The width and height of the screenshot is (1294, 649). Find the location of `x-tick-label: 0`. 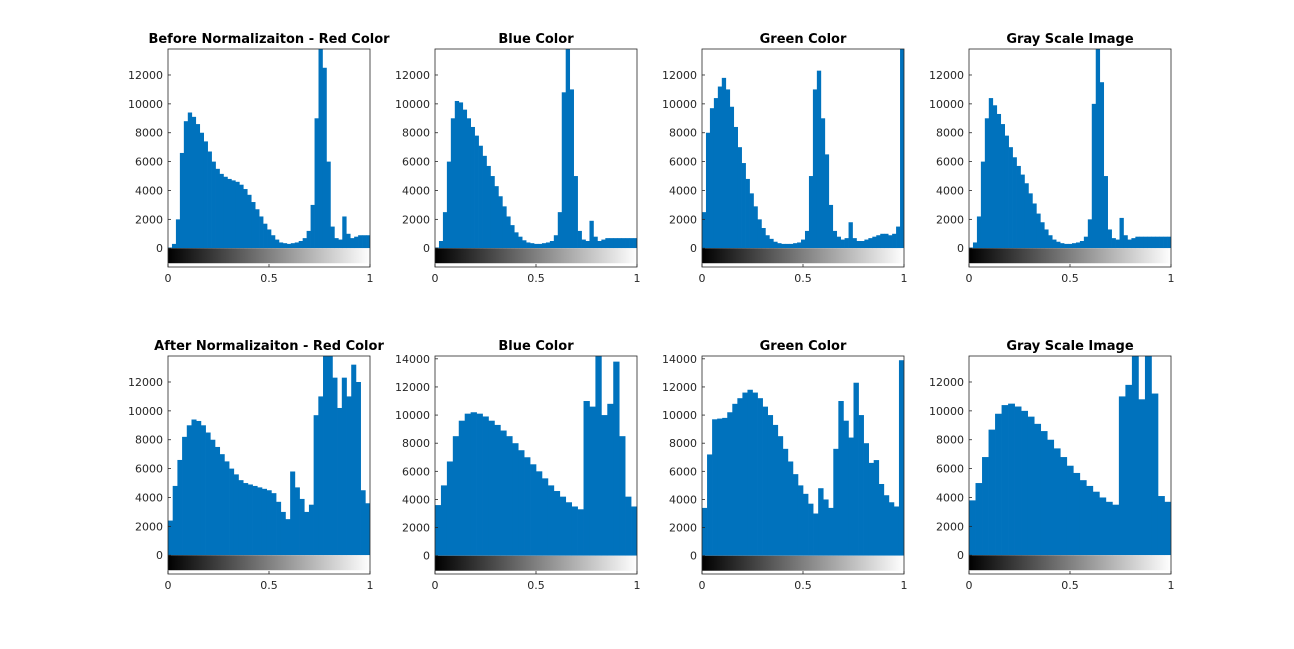

x-tick-label: 0 is located at coordinates (168, 585).